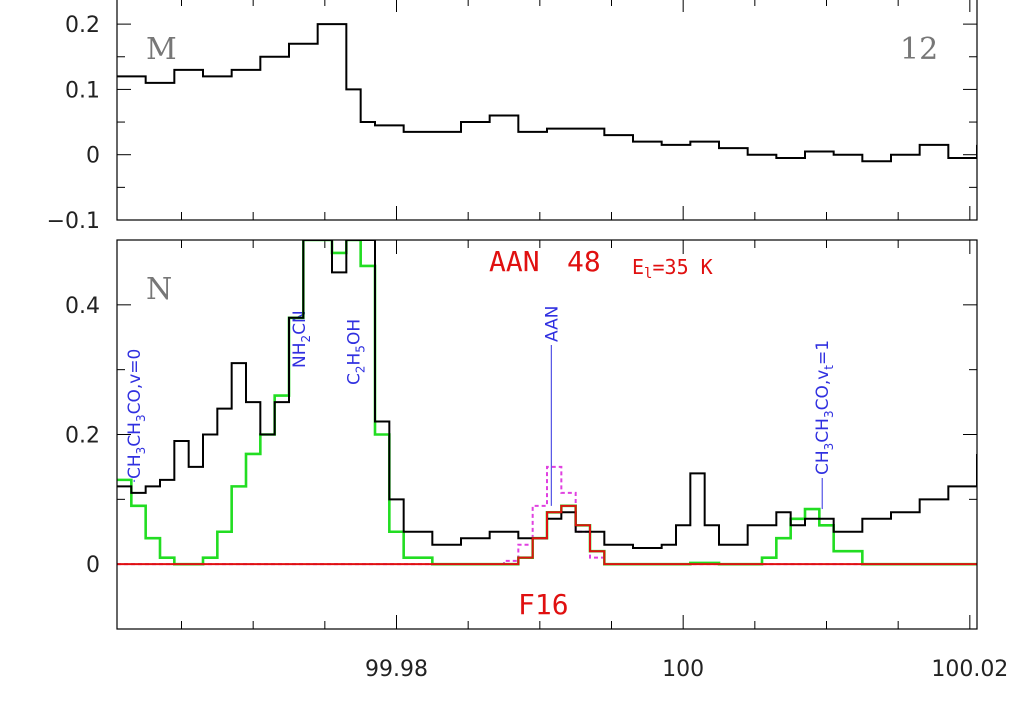 The image size is (1025, 717). What do you see at coordinates (514, 261) in the screenshot?
I see `annotation-species: AAN` at bounding box center [514, 261].